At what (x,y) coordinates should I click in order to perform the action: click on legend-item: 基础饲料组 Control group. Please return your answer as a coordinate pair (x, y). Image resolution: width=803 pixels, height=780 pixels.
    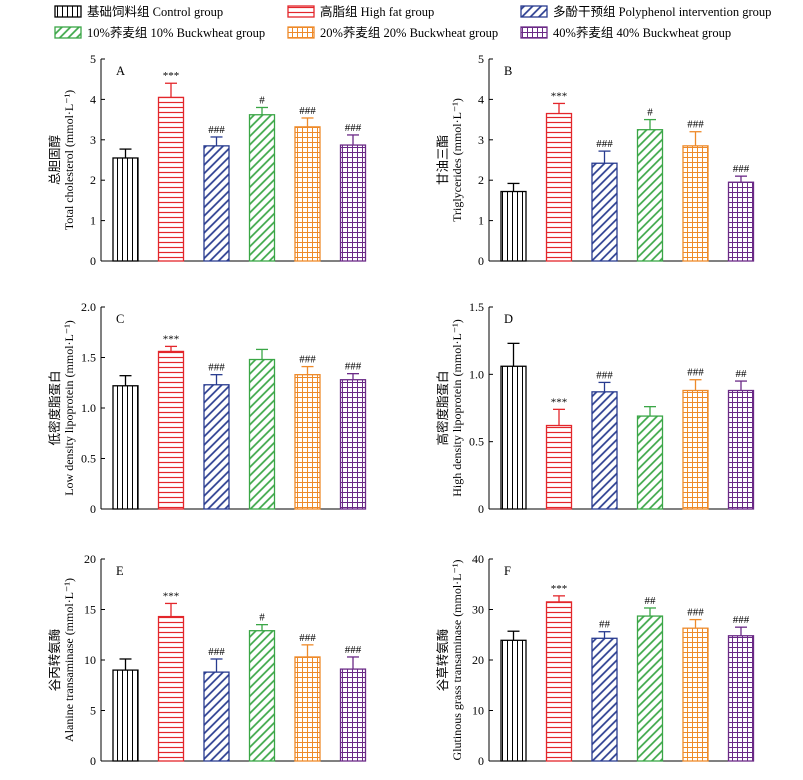
    Looking at the image, I should click on (138, 12).